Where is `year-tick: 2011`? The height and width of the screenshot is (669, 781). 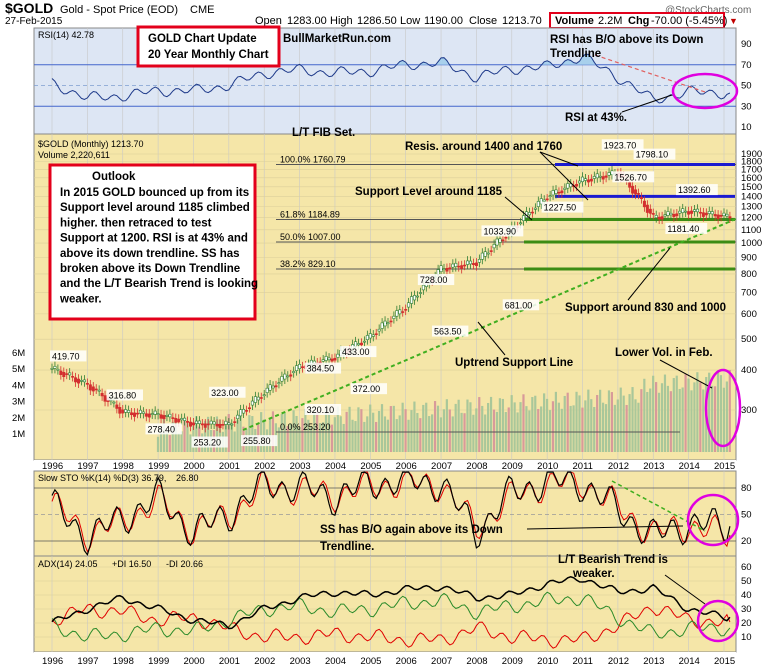
year-tick: 2011 is located at coordinates (583, 661).